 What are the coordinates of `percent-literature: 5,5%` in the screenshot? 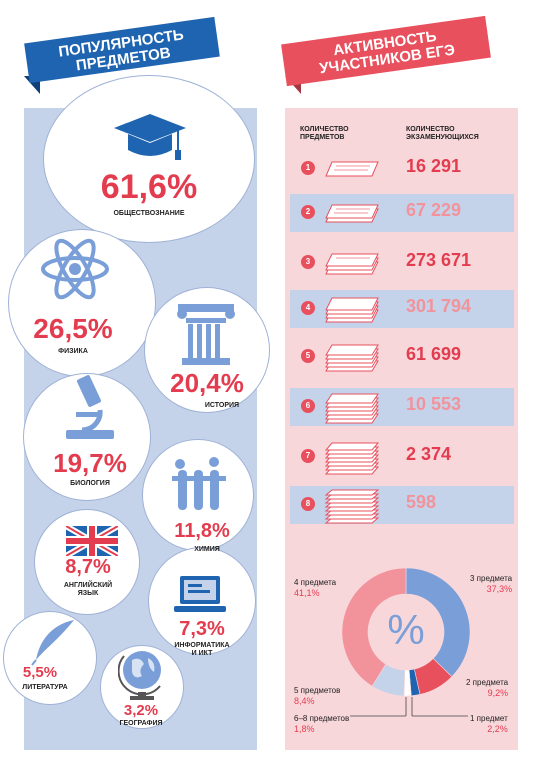 It's located at (40, 672).